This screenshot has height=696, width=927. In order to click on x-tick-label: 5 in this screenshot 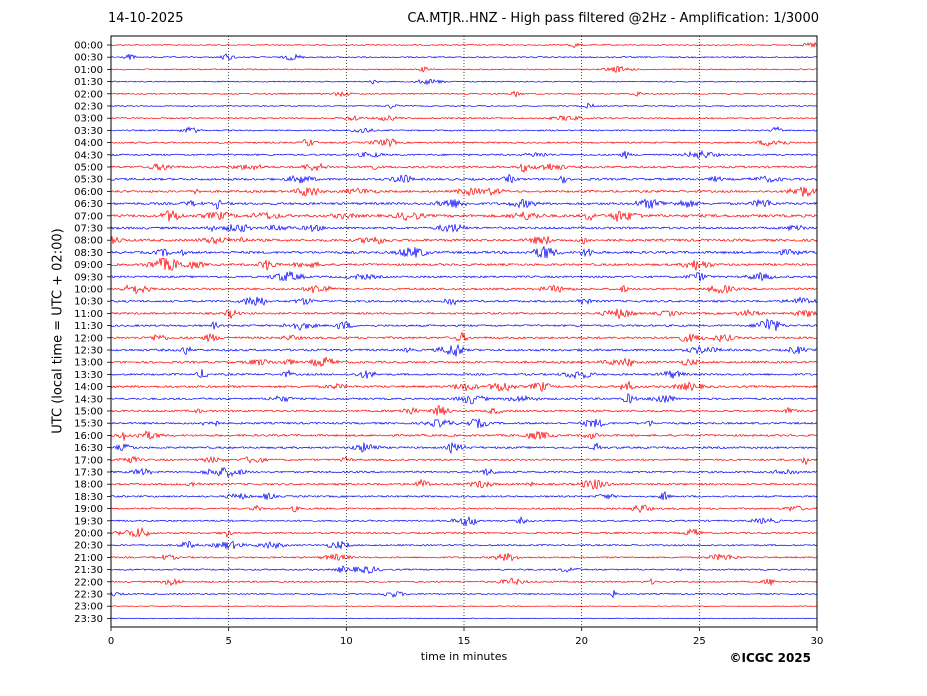, I will do `click(228, 641)`.